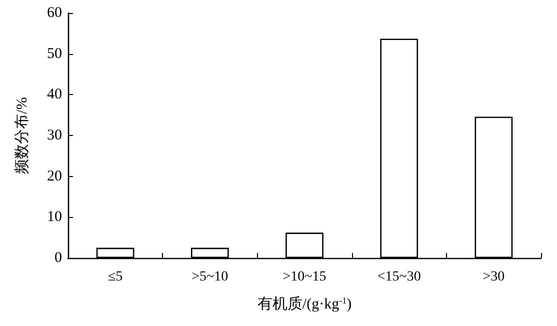 The width and height of the screenshot is (557, 326). Describe the element at coordinates (210, 277) in the screenshot. I see `x-tick-label: >5~10` at that location.